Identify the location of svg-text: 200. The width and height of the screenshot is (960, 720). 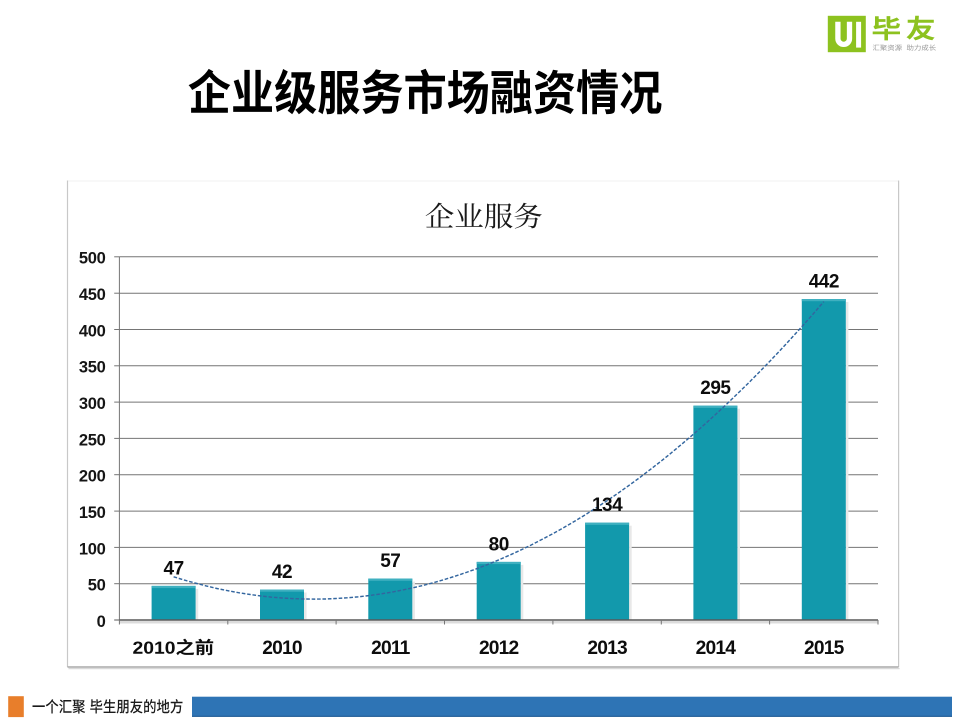
(92, 477).